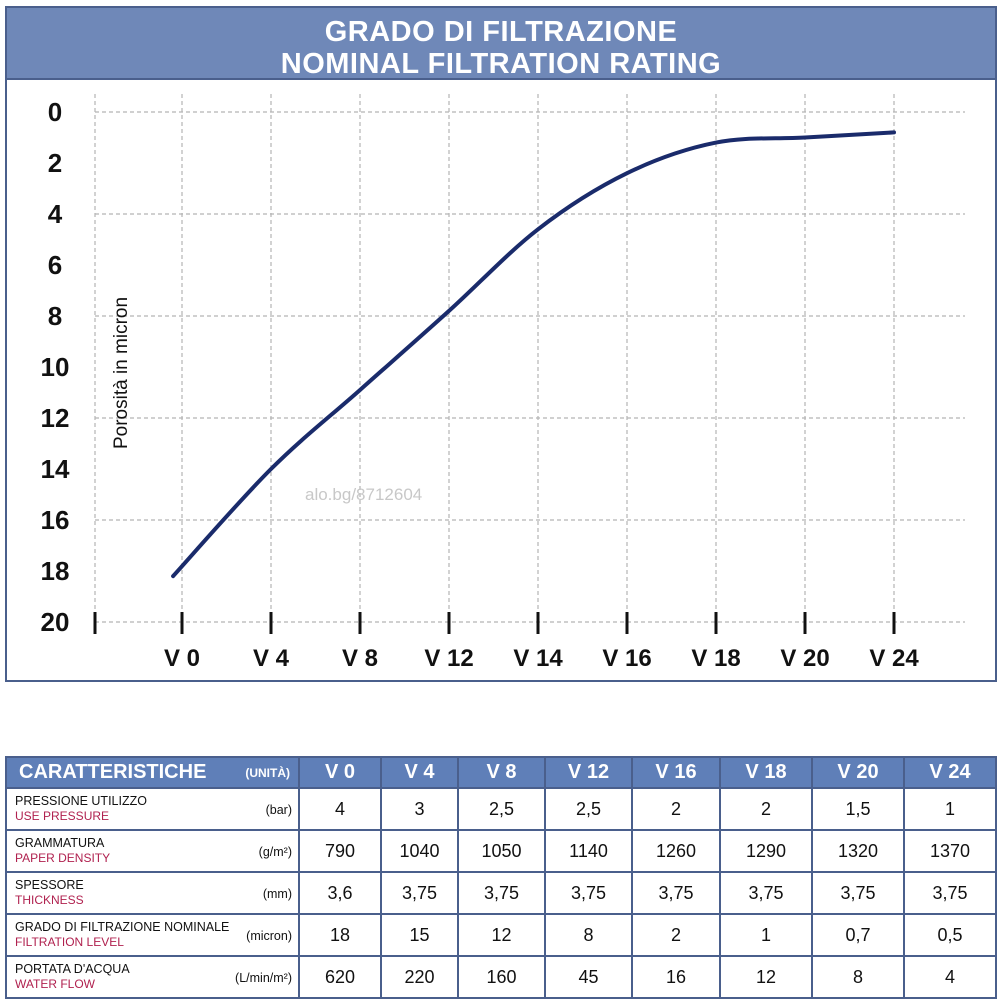  I want to click on column-header: V 18, so click(766, 772).